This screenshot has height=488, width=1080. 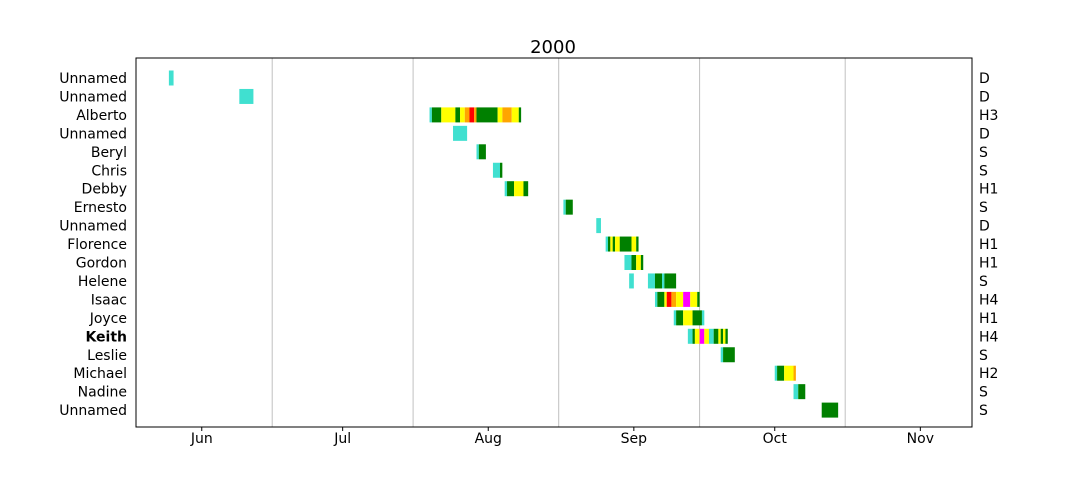 What do you see at coordinates (988, 116) in the screenshot?
I see `storm-category-label: H3` at bounding box center [988, 116].